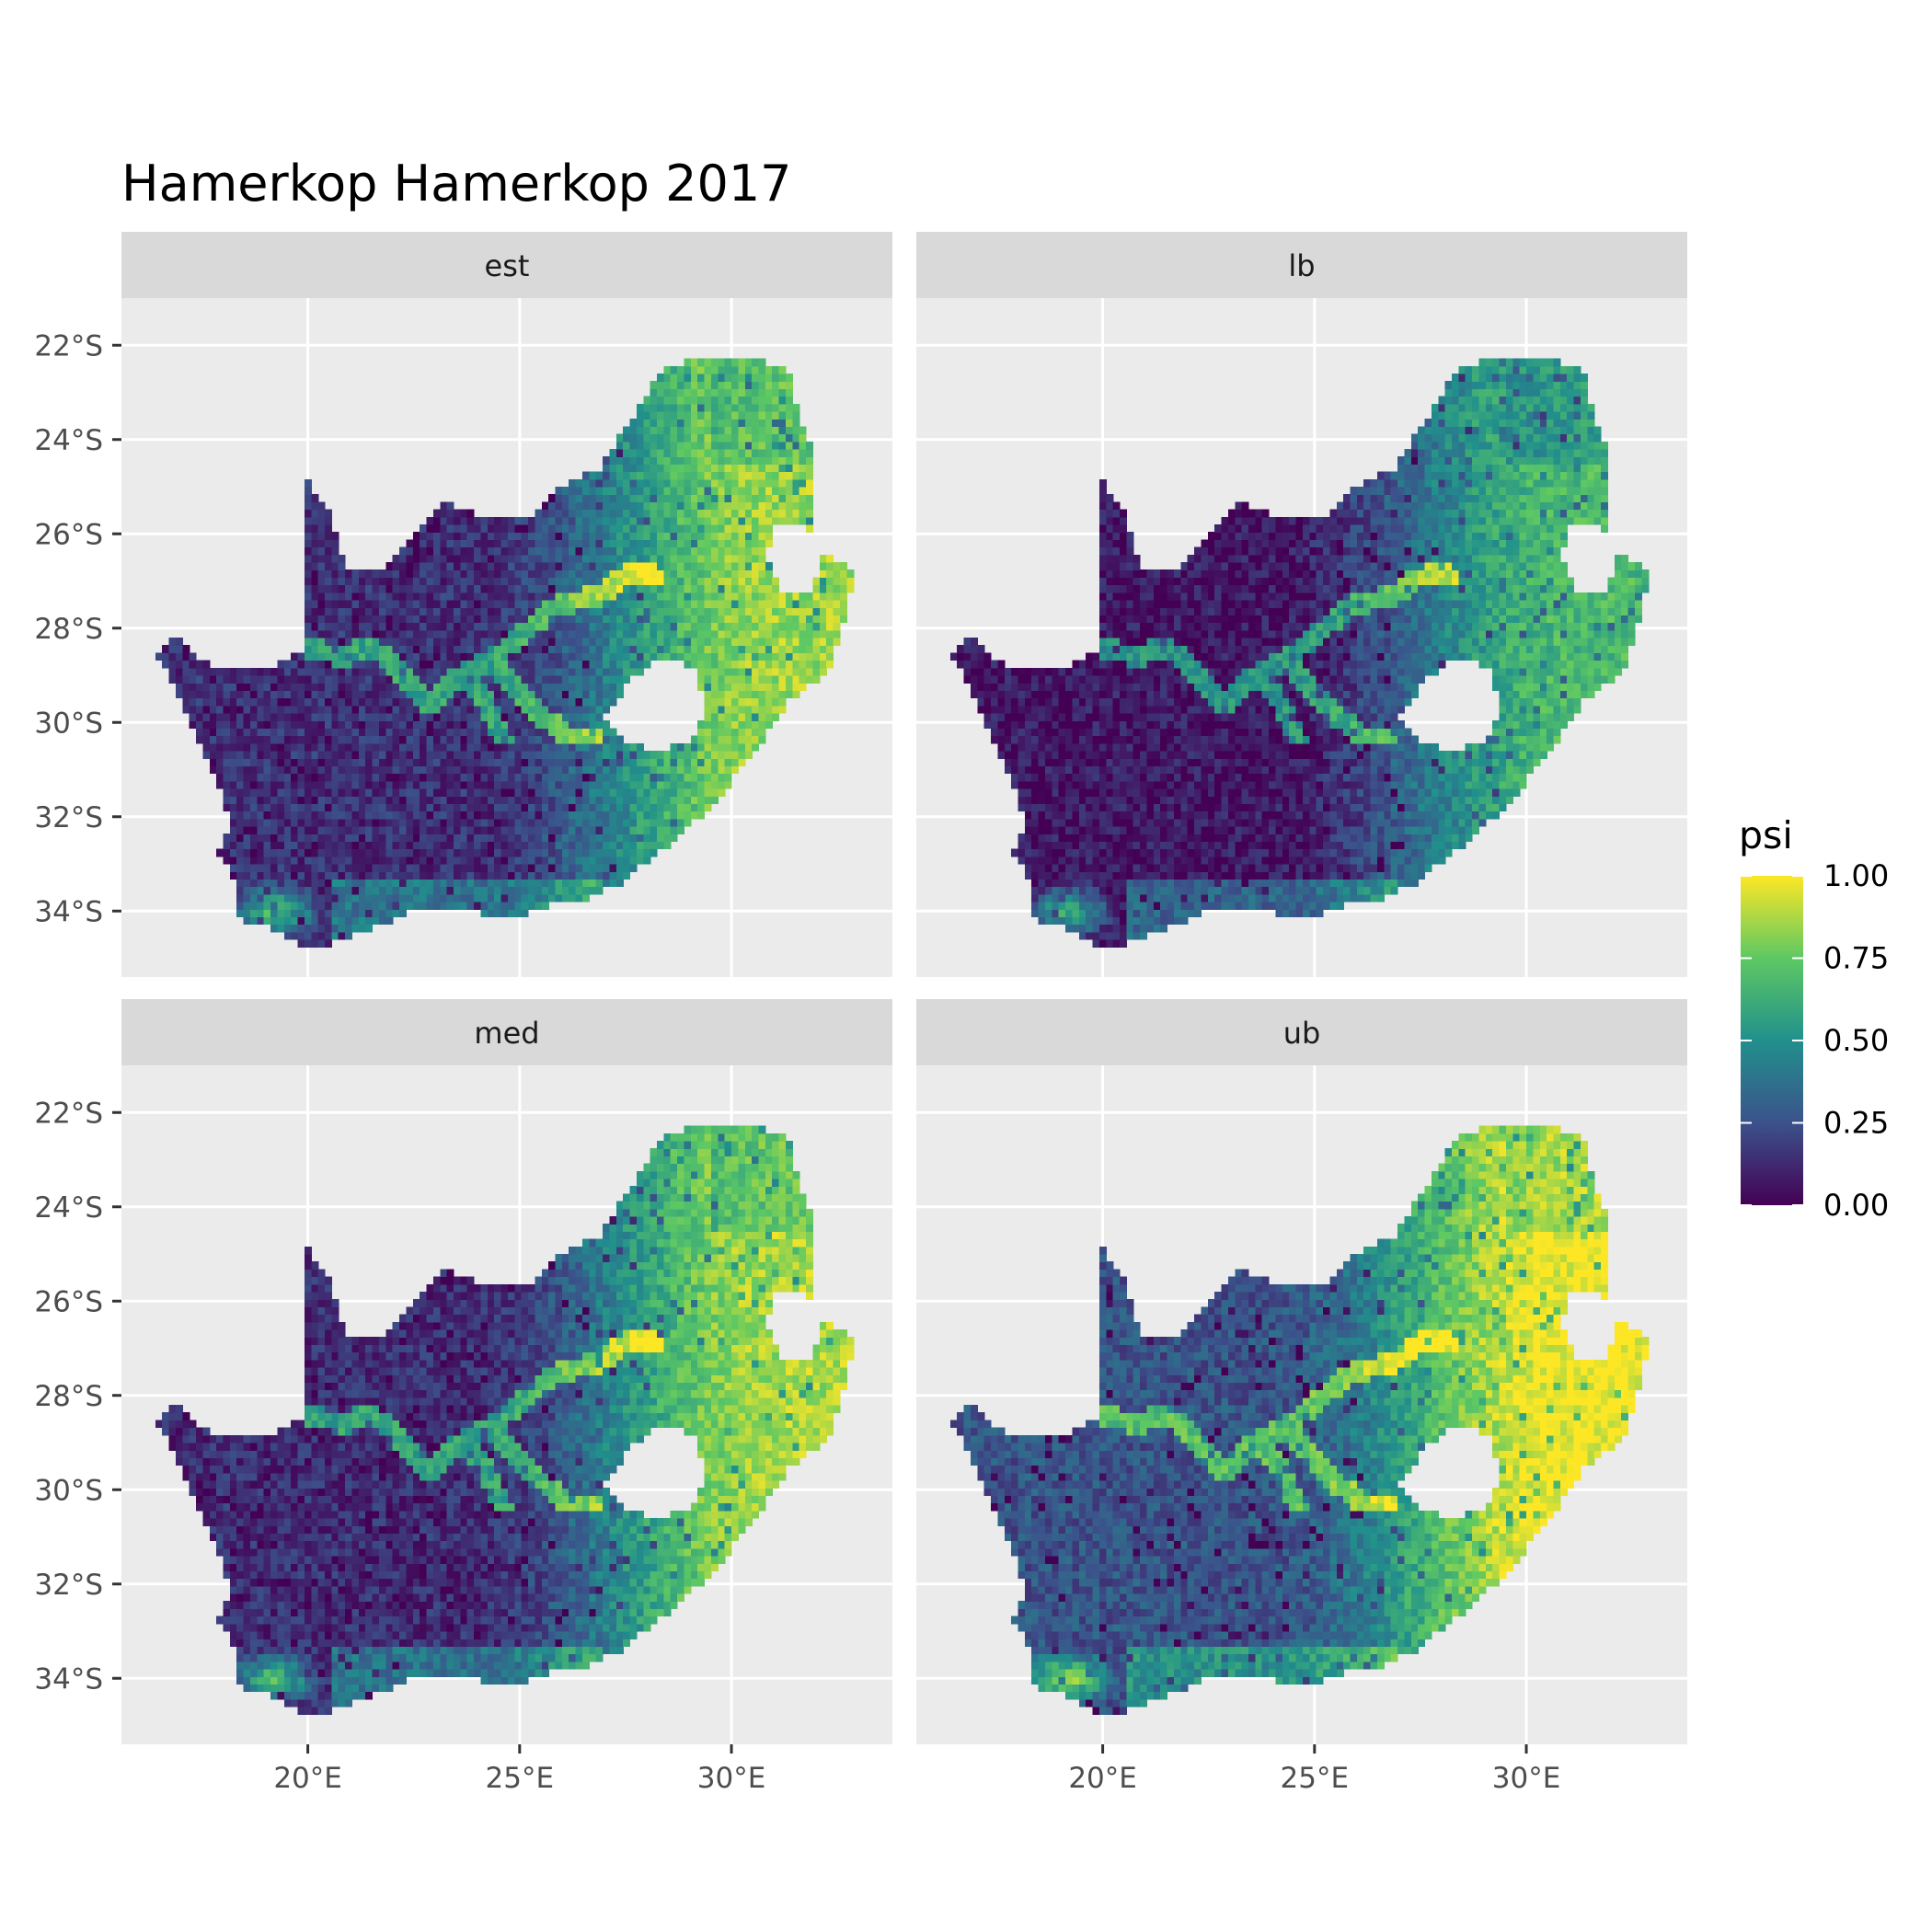 This screenshot has width=1932, height=1932. What do you see at coordinates (456, 184) in the screenshot?
I see `plot-title: Hamerkop Hamerkop 2017` at bounding box center [456, 184].